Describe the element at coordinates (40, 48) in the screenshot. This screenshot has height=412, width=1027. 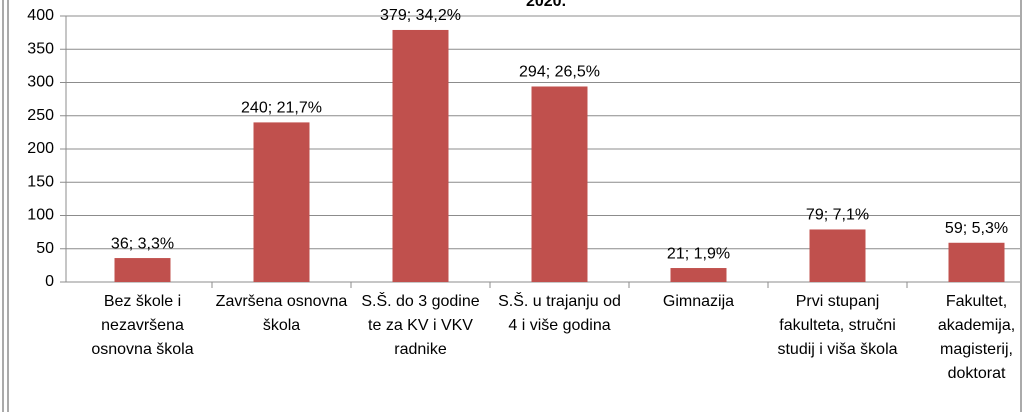
I see `y-tick-label: 350` at that location.